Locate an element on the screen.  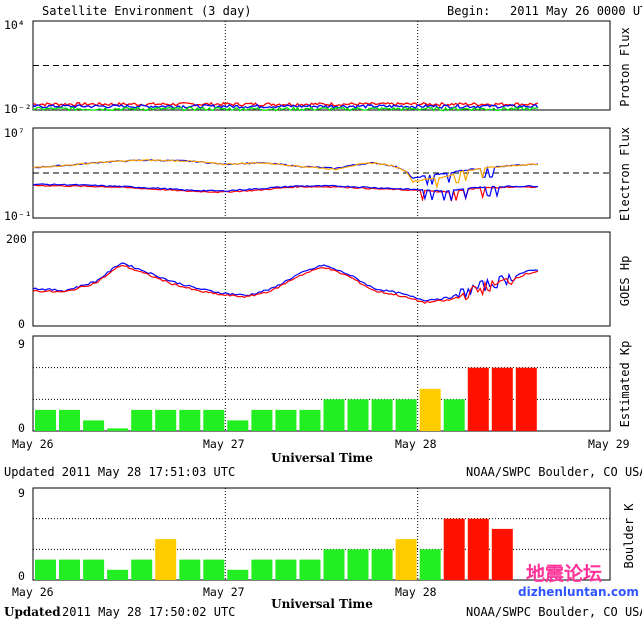
kp-xtick-may26: May 26 is located at coordinates (33, 444).